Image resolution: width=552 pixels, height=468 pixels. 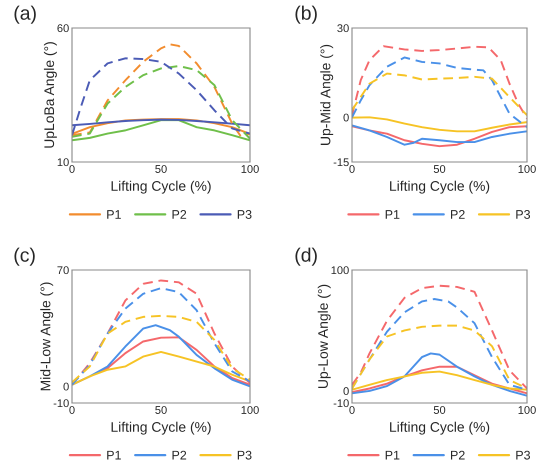 I want to click on chart-title: (a), so click(x=25, y=15).